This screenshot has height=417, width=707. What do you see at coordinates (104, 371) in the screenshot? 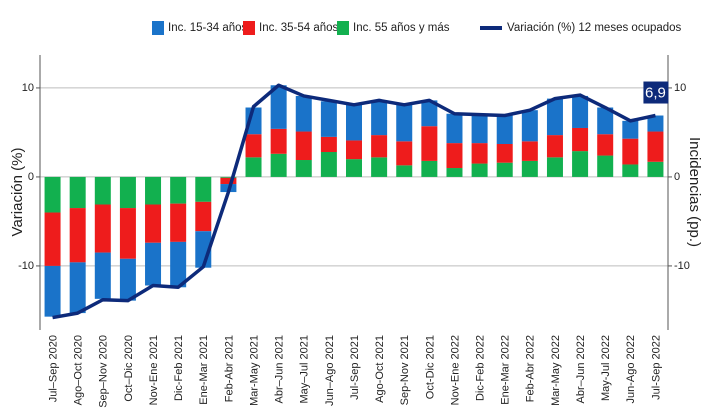
I see `x-tick-label: Sep–Nov 2020` at bounding box center [104, 371].